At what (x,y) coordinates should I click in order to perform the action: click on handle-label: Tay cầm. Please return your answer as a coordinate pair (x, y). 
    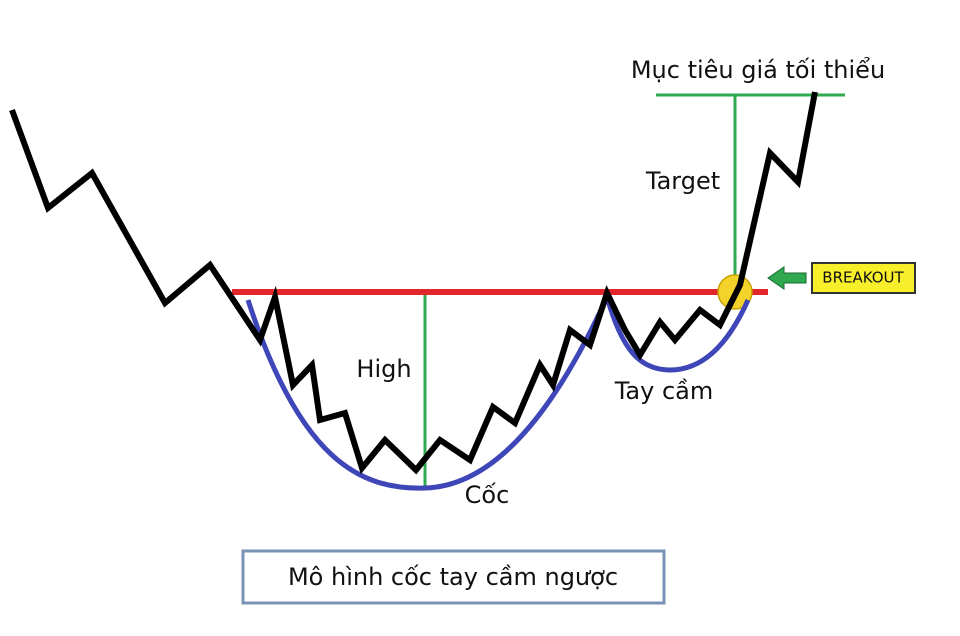
    Looking at the image, I should click on (664, 391).